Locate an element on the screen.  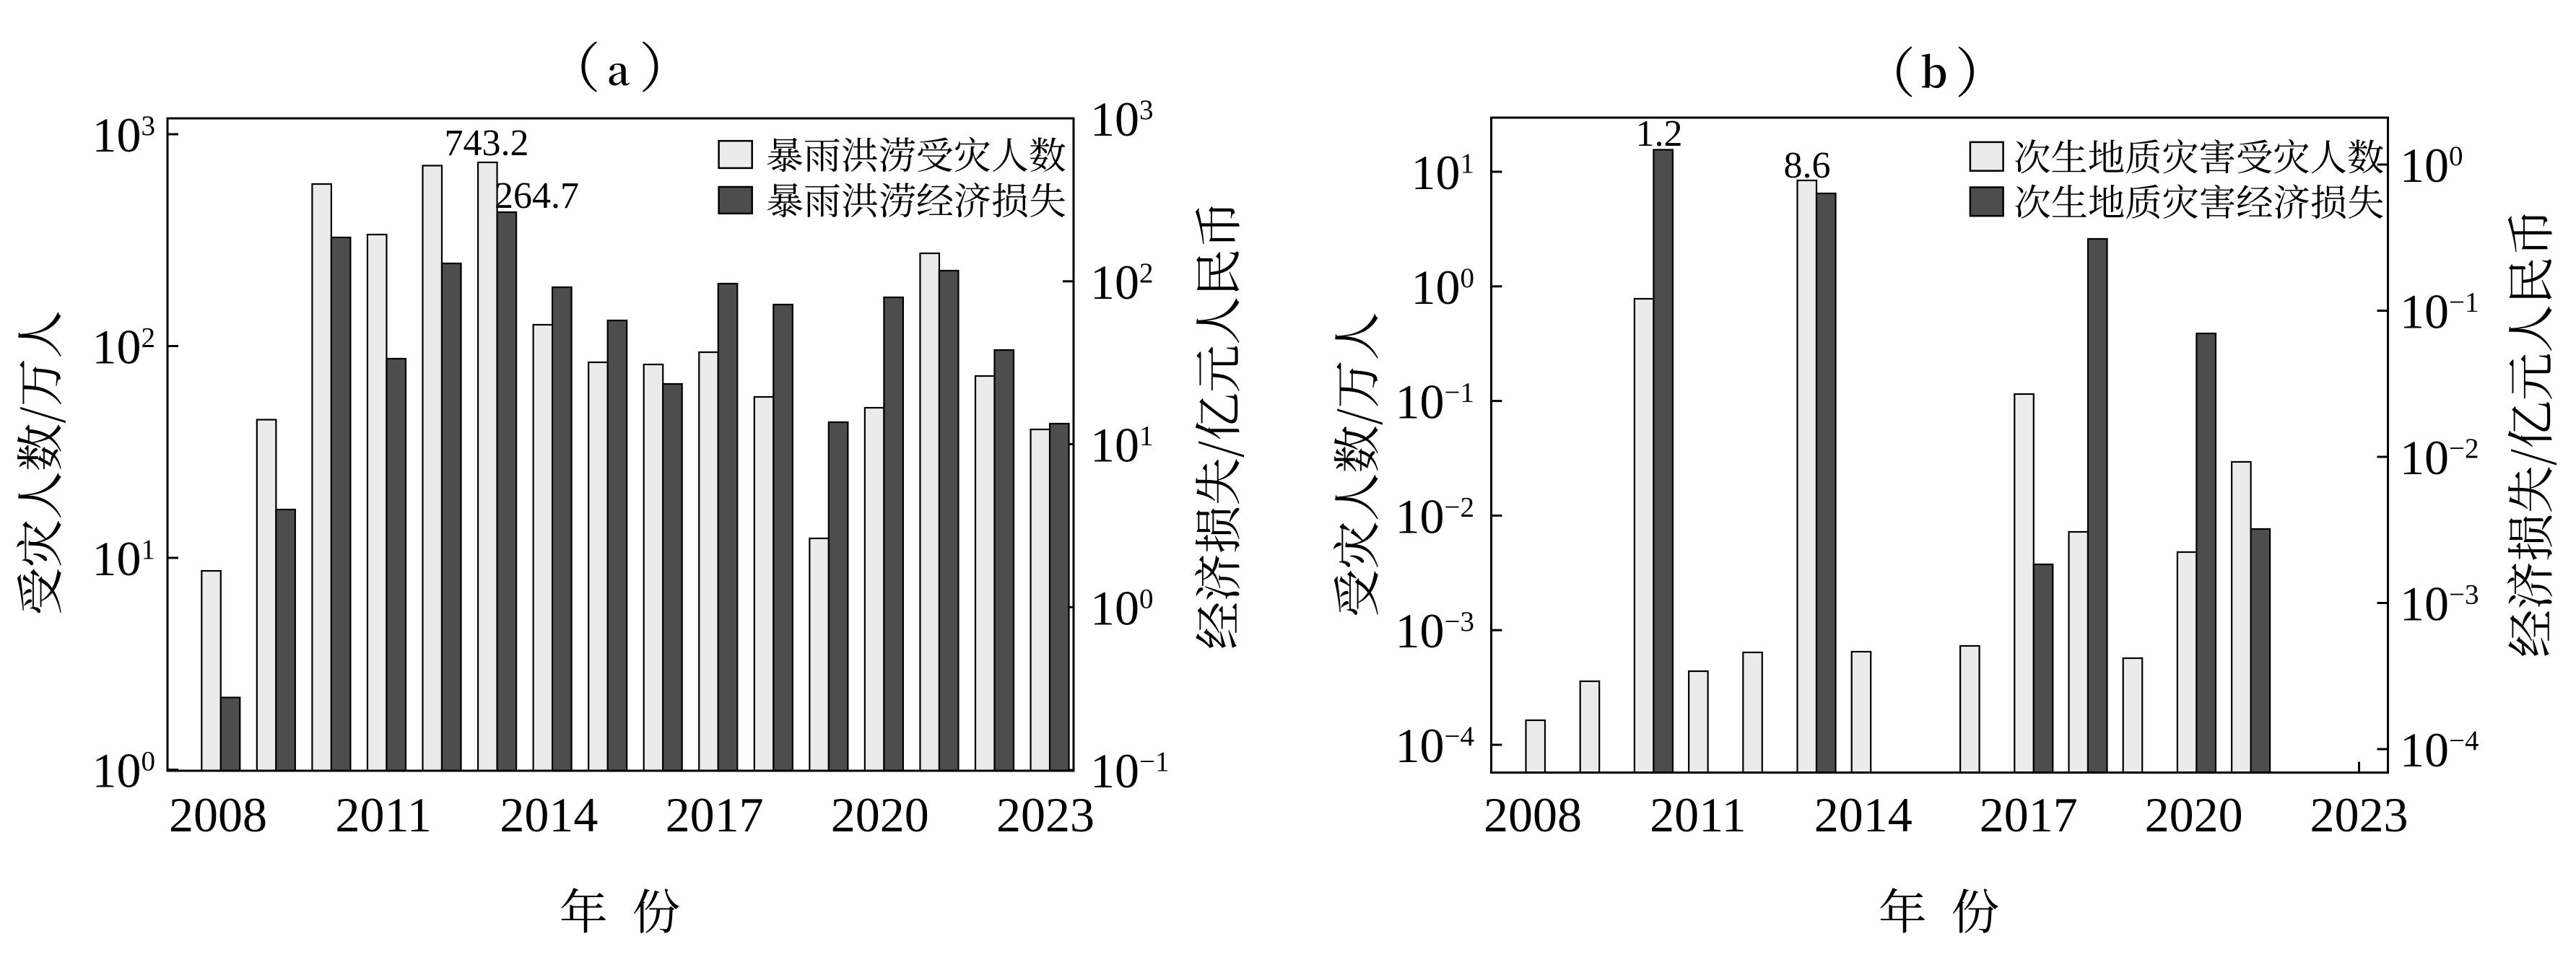
svg-text: 1.2 is located at coordinates (1659, 133).